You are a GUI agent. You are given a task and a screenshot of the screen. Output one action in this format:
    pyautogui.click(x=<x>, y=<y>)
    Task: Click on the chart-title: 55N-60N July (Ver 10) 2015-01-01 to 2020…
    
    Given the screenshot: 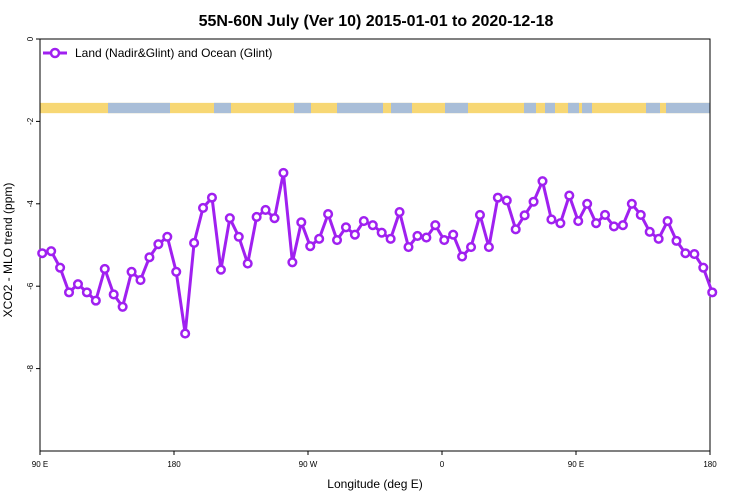 What is the action you would take?
    pyautogui.click(x=376, y=21)
    